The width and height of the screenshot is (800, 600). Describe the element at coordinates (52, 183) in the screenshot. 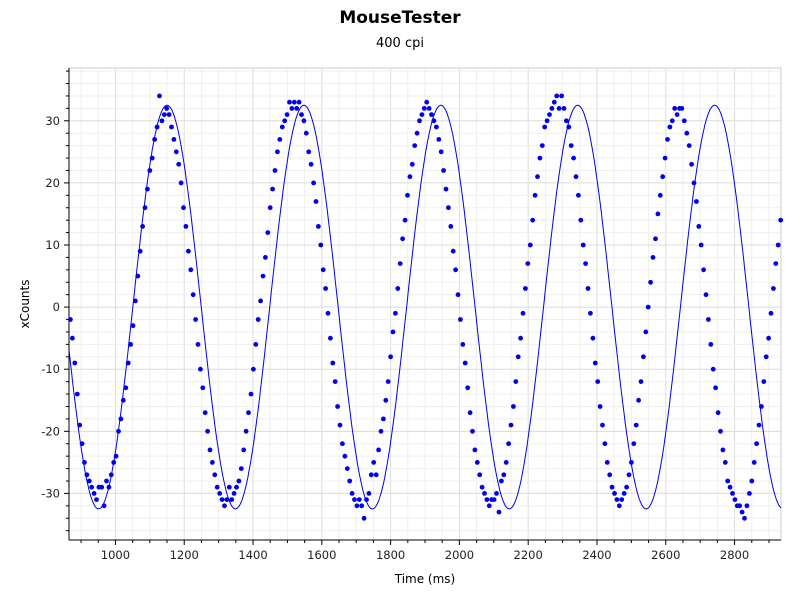

I see `y-tick-label: 20` at that location.